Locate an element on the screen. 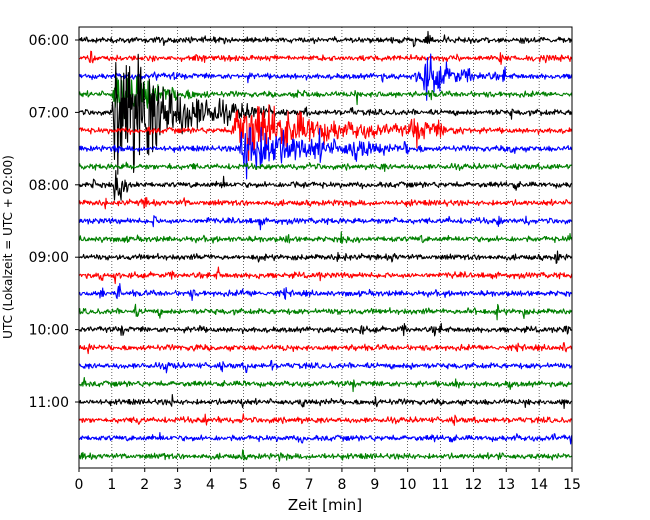  y-tick-label: 11:00 is located at coordinates (49, 403).